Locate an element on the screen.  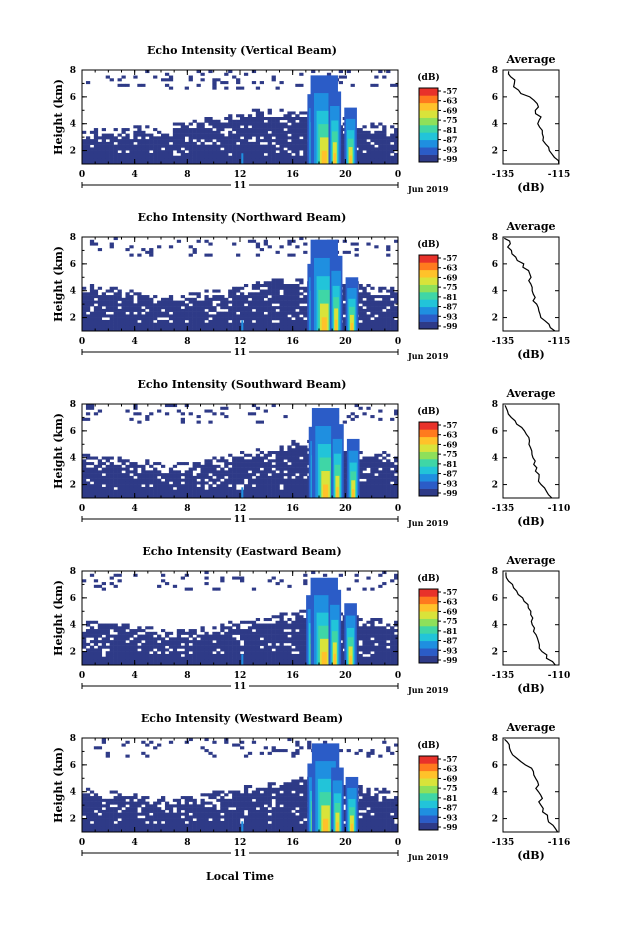
y-axis-label: Height (km) is located at coordinates (58, 451).